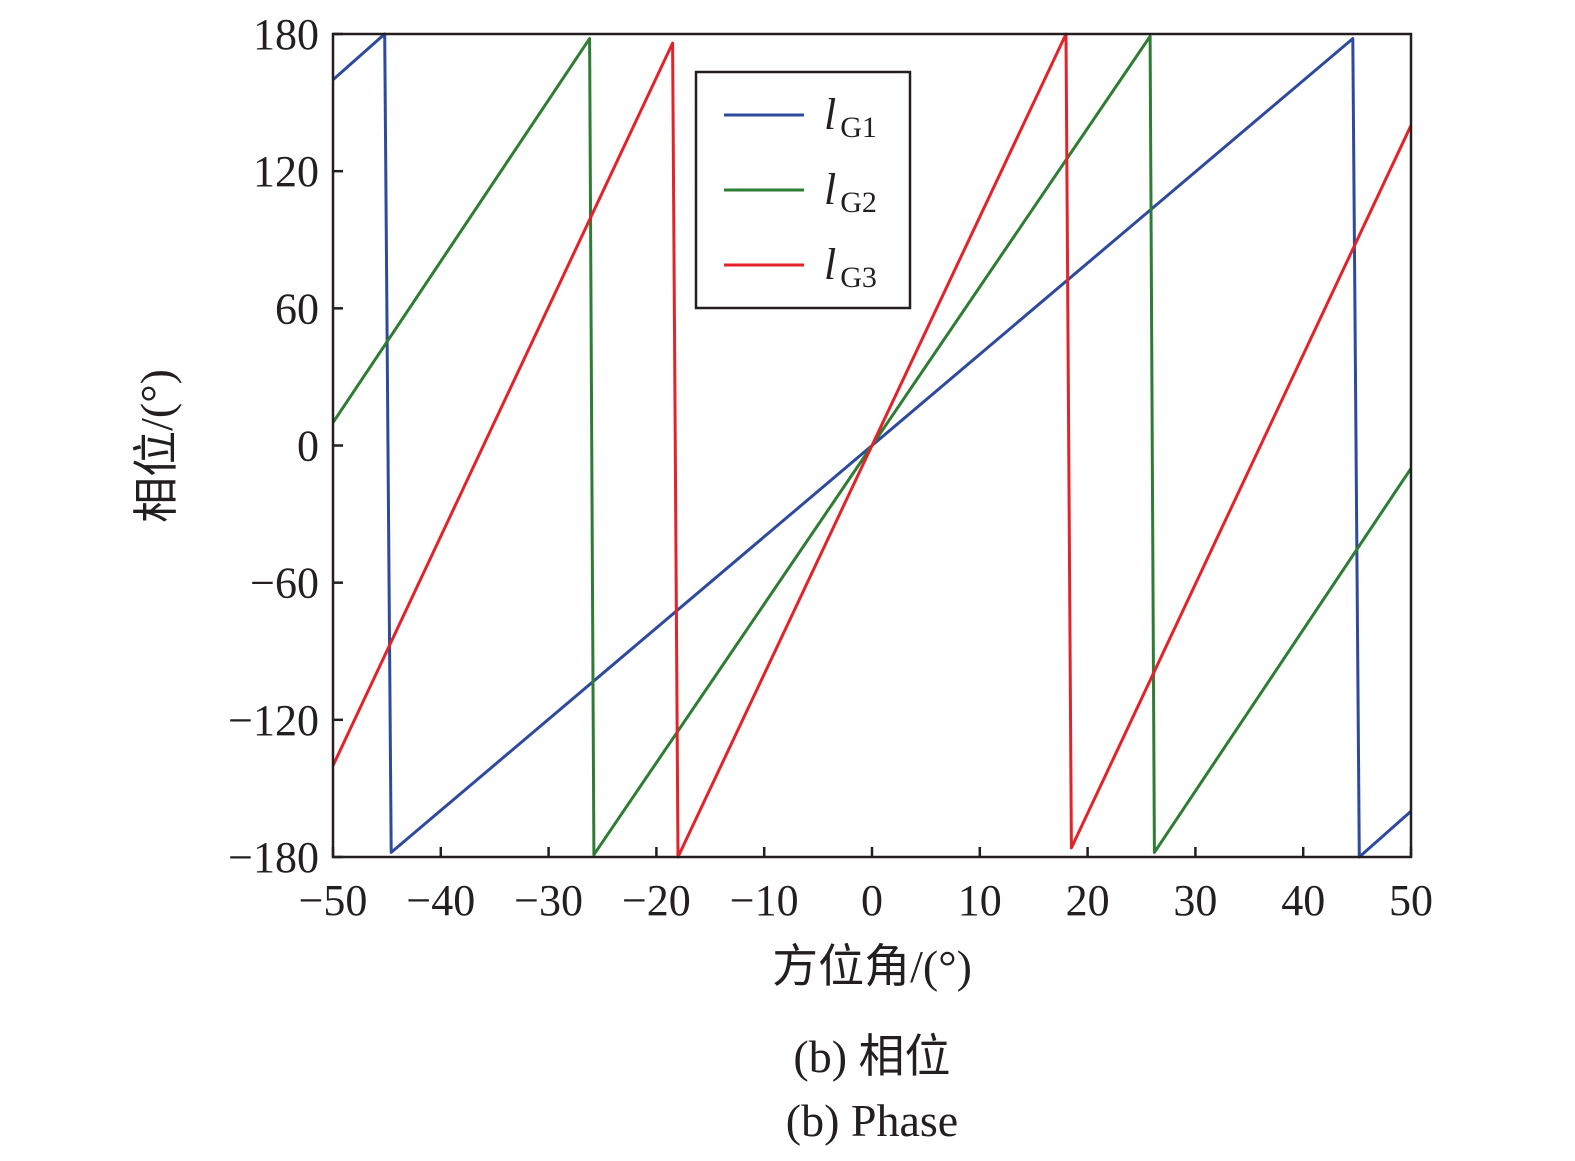 This screenshot has width=1575, height=1161. What do you see at coordinates (297, 308) in the screenshot?
I see `y-tick-label: 60` at bounding box center [297, 308].